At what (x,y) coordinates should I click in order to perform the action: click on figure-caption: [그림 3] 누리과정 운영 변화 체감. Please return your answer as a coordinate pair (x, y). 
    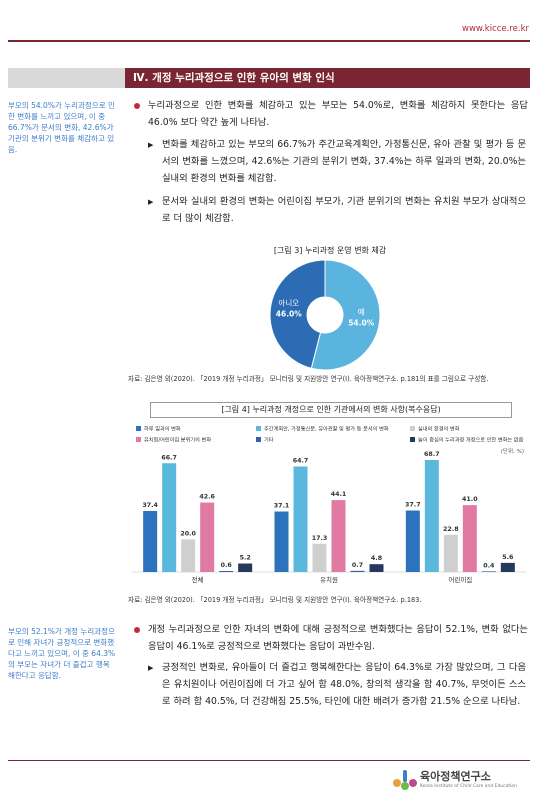
    Looking at the image, I should click on (330, 250).